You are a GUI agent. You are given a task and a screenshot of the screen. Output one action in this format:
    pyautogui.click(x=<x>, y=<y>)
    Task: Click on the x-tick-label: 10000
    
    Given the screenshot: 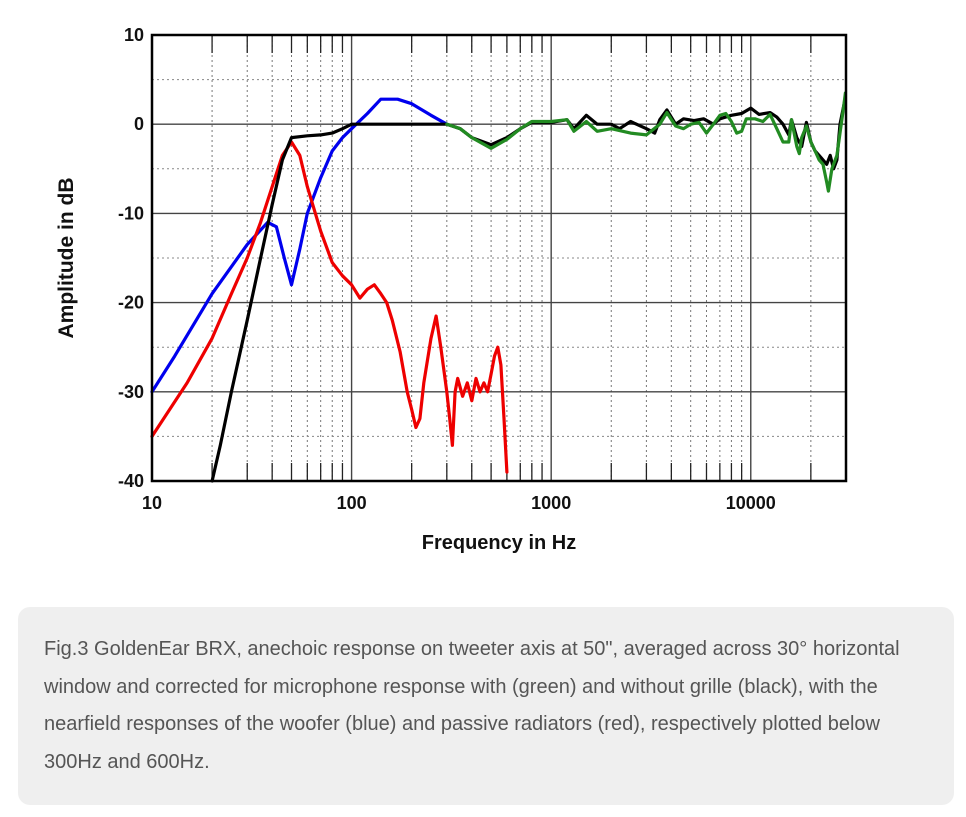 What is the action you would take?
    pyautogui.click(x=751, y=503)
    